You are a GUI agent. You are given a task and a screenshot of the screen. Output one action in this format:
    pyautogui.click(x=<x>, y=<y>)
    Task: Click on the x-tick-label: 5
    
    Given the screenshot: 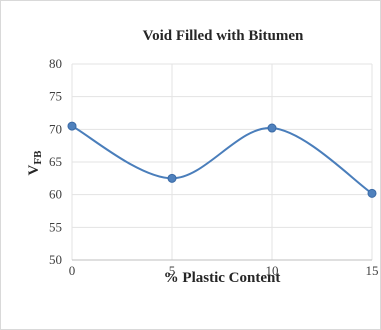 What is the action you would take?
    pyautogui.click(x=172, y=270)
    